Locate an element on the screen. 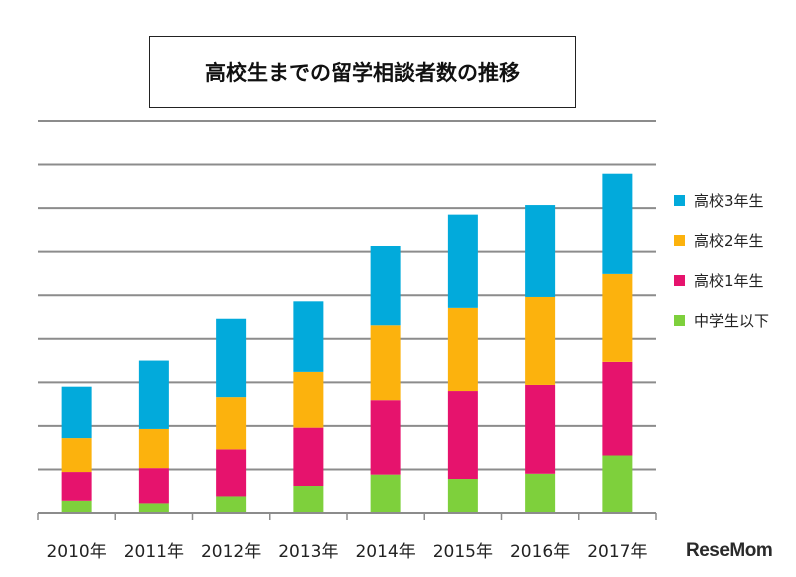  x-tick-labels: 2010年 2011年 2012年 2013年 2014年 2015年 2016年 2017年 is located at coordinates (346, 552).